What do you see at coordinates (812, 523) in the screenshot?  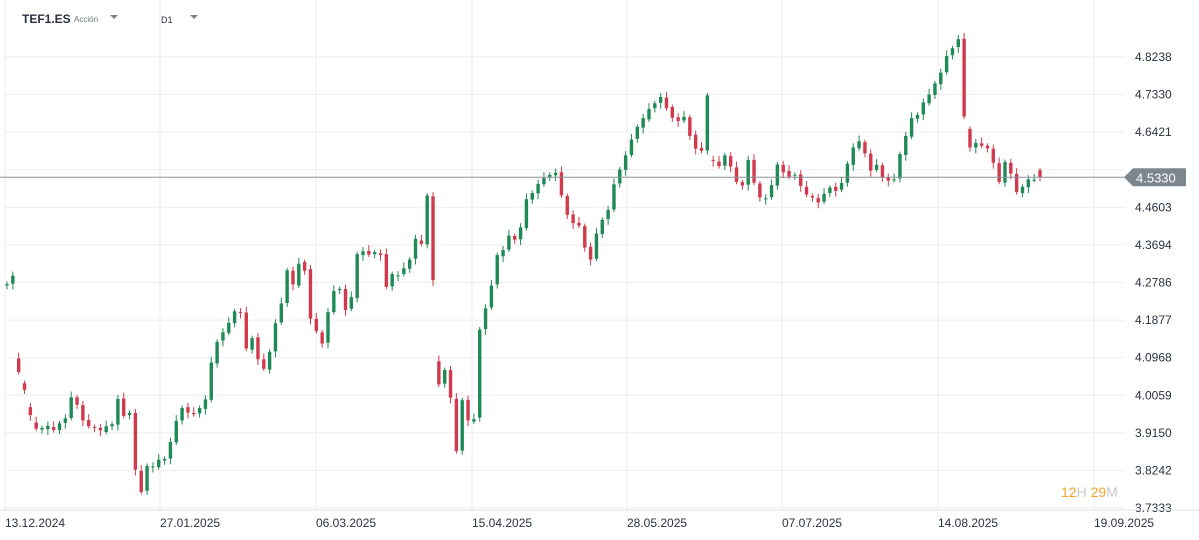 I see `x-tick-label: 07.07.2025` at bounding box center [812, 523].